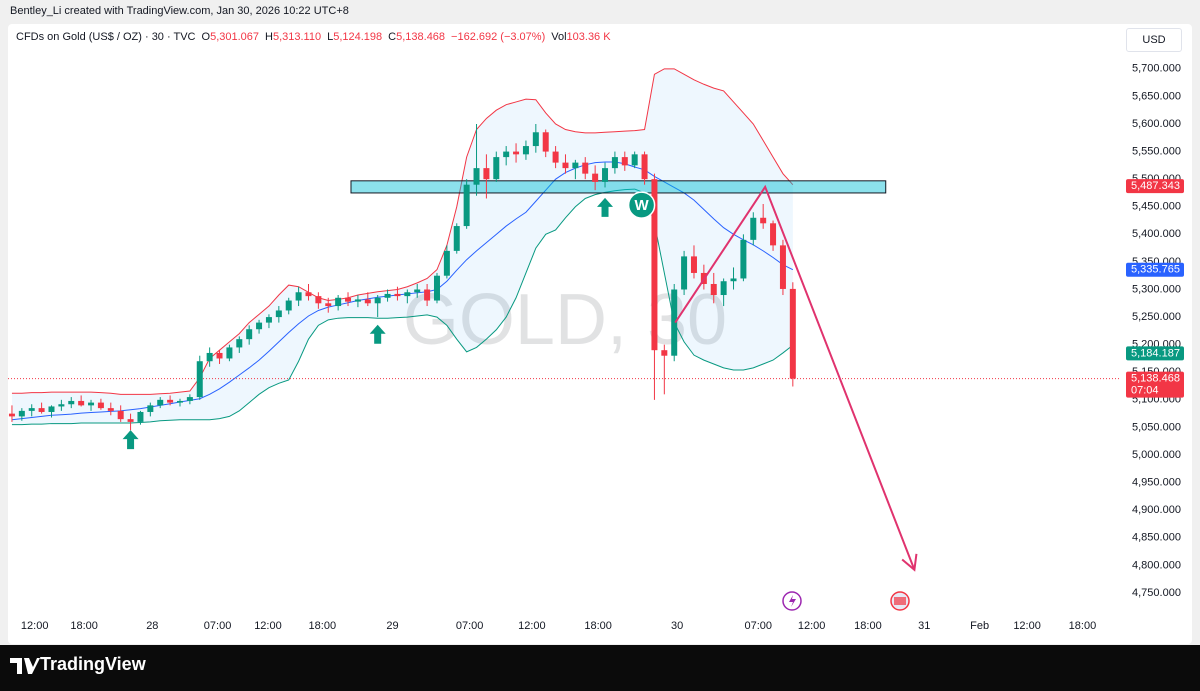 The height and width of the screenshot is (691, 1200). Describe the element at coordinates (642, 205) in the screenshot. I see `pattern-marker-label: W` at that location.